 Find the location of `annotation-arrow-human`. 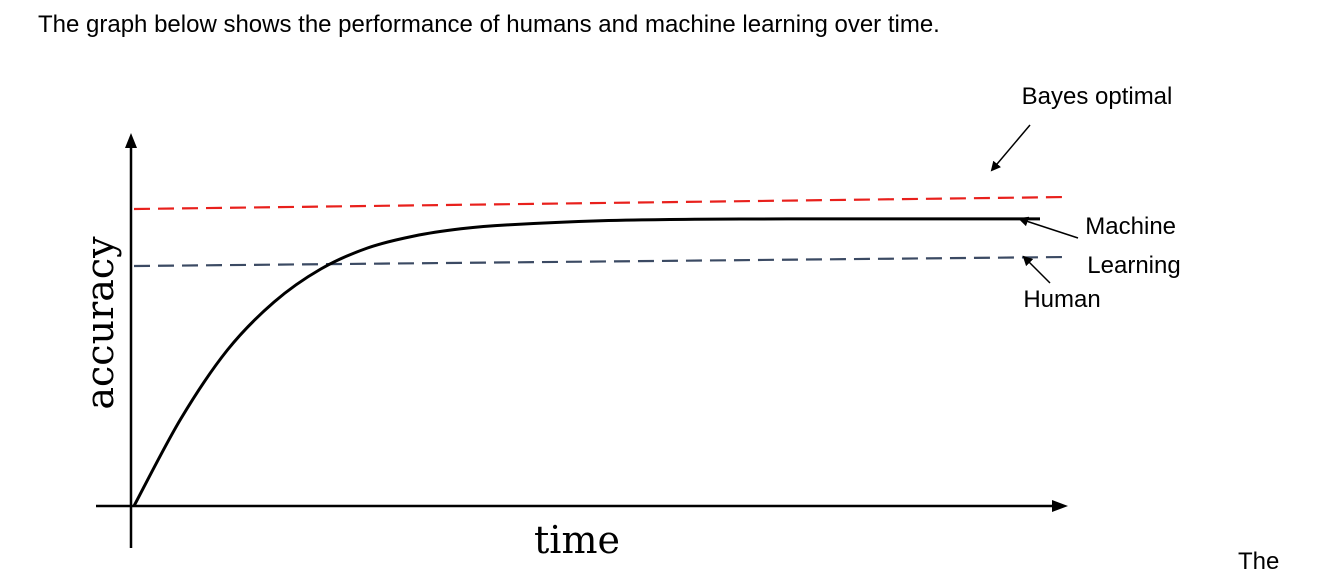

annotation-arrow-human is located at coordinates (1036, 269).